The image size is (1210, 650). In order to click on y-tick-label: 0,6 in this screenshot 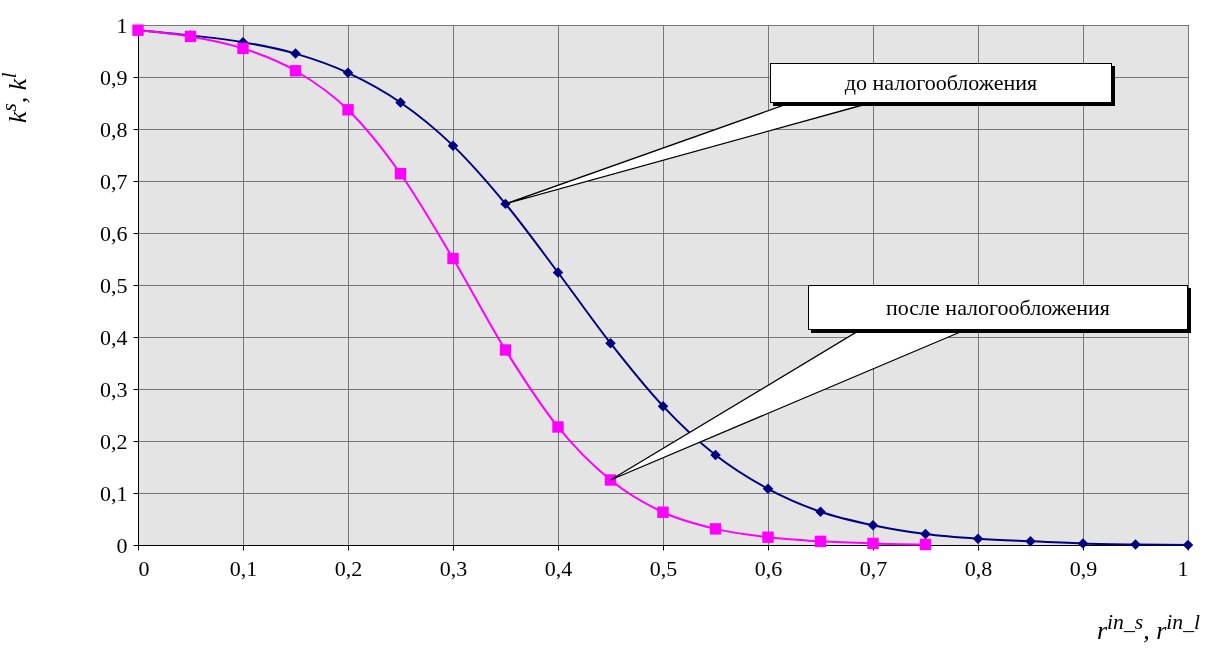, I will do `click(114, 233)`.